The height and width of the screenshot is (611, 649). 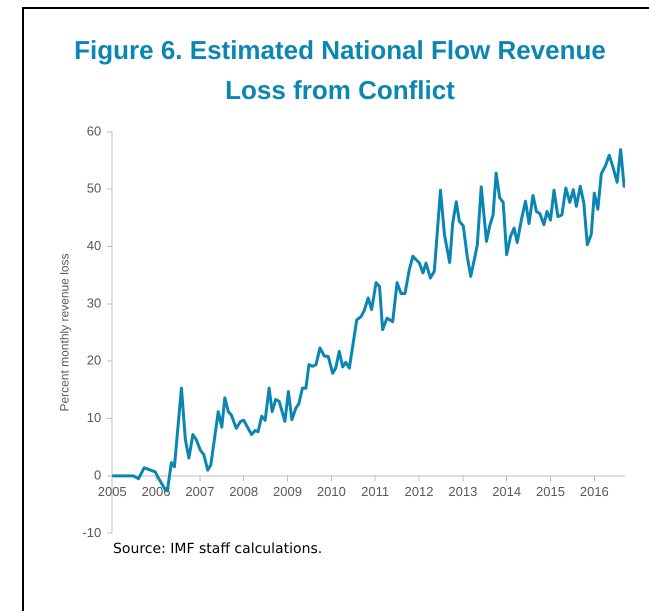 What do you see at coordinates (94, 246) in the screenshot?
I see `y-tick-label: 40` at bounding box center [94, 246].